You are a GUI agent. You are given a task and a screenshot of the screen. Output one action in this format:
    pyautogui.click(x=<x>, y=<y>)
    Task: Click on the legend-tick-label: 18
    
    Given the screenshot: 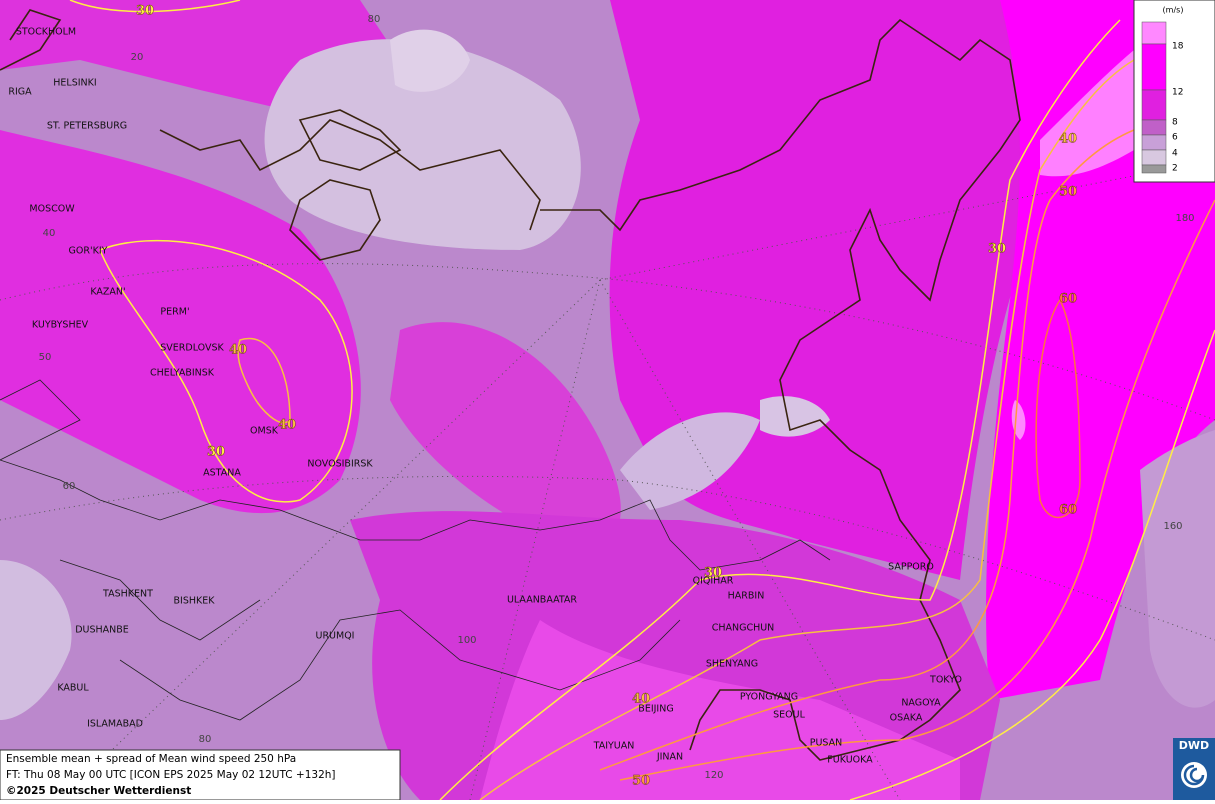 What is the action you would take?
    pyautogui.click(x=1178, y=47)
    